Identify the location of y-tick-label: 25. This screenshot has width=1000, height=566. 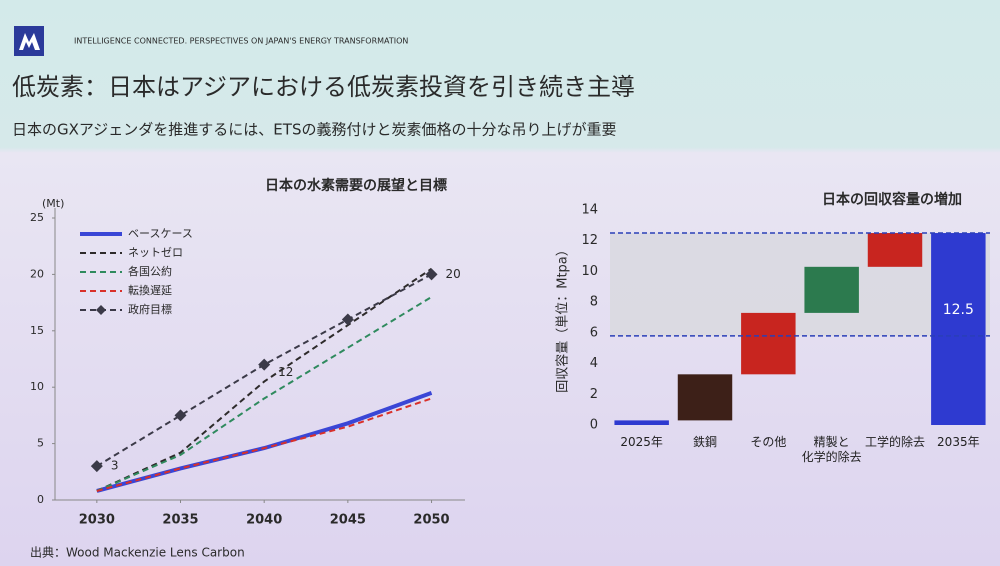
(37, 217).